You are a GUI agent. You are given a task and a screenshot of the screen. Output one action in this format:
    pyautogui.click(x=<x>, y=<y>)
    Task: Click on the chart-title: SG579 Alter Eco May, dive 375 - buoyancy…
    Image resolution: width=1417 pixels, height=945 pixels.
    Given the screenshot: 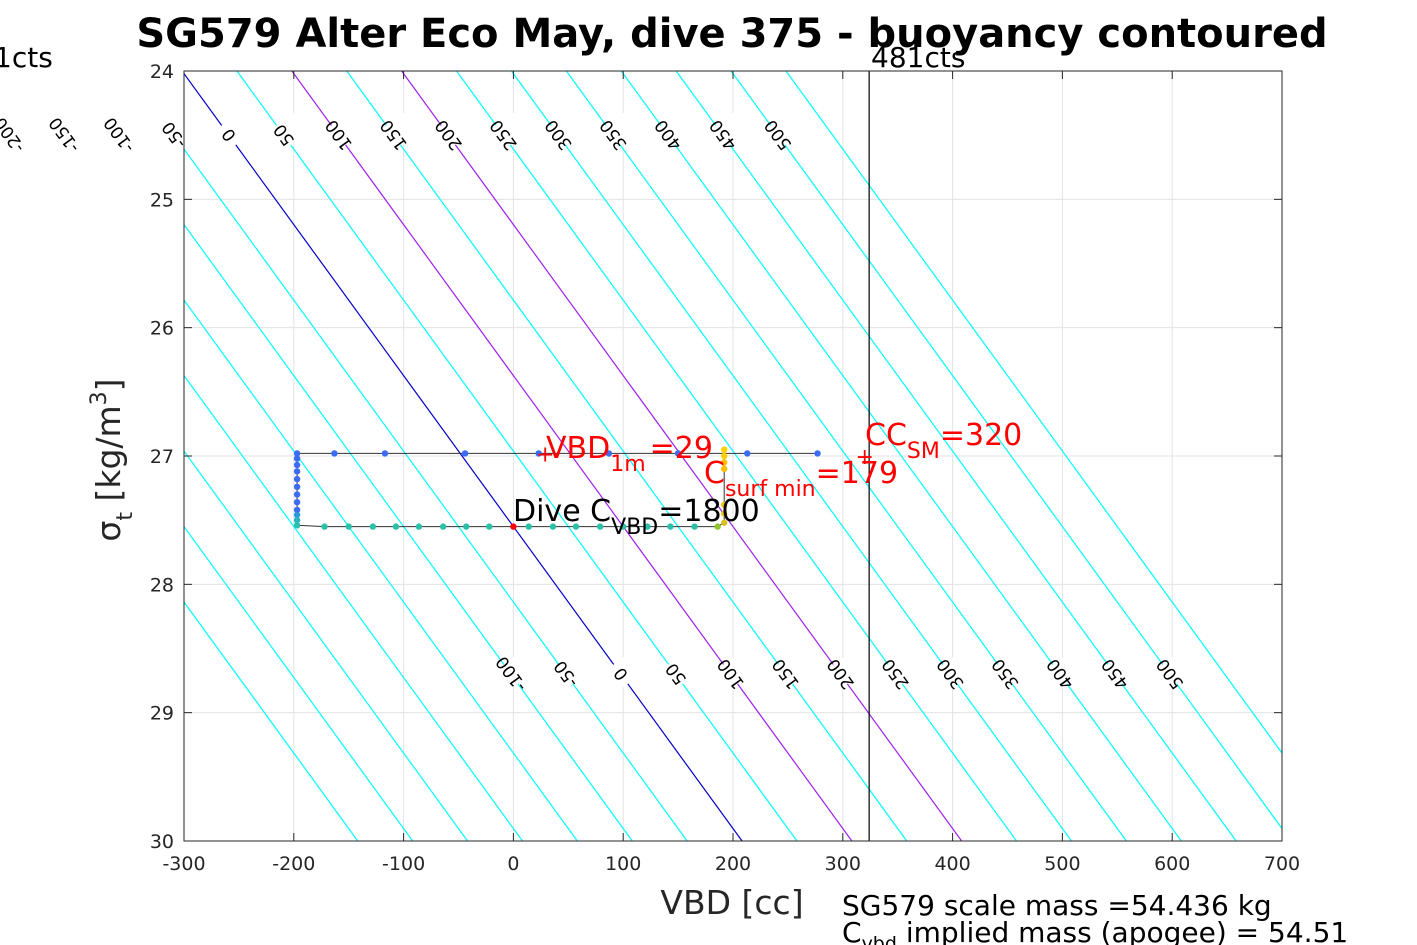 What is the action you would take?
    pyautogui.click(x=731, y=34)
    